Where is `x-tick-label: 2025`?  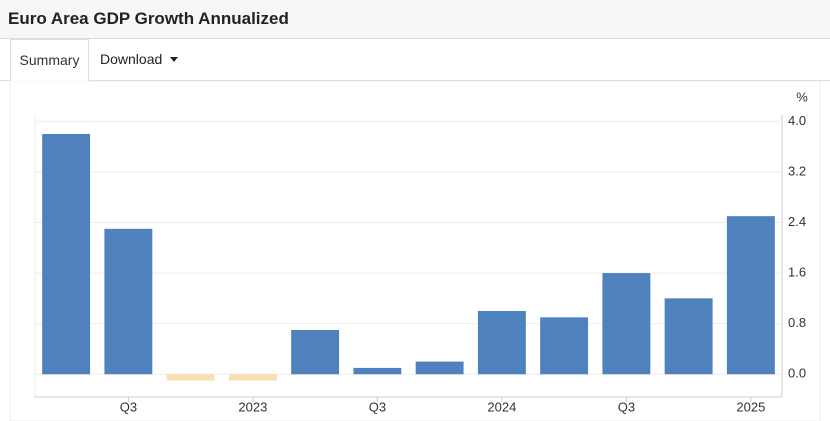
x-tick-label: 2025 is located at coordinates (750, 406).